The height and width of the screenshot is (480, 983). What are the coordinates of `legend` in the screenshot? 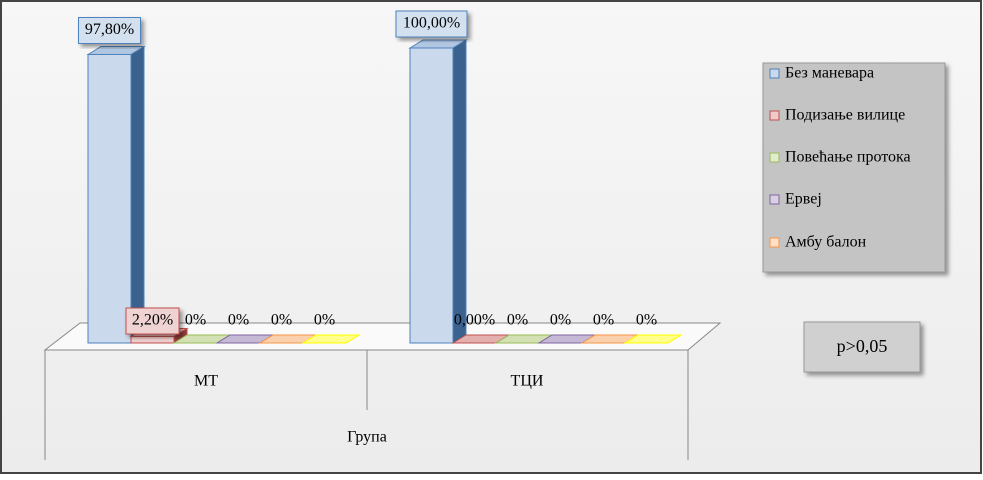 It's located at (854, 167).